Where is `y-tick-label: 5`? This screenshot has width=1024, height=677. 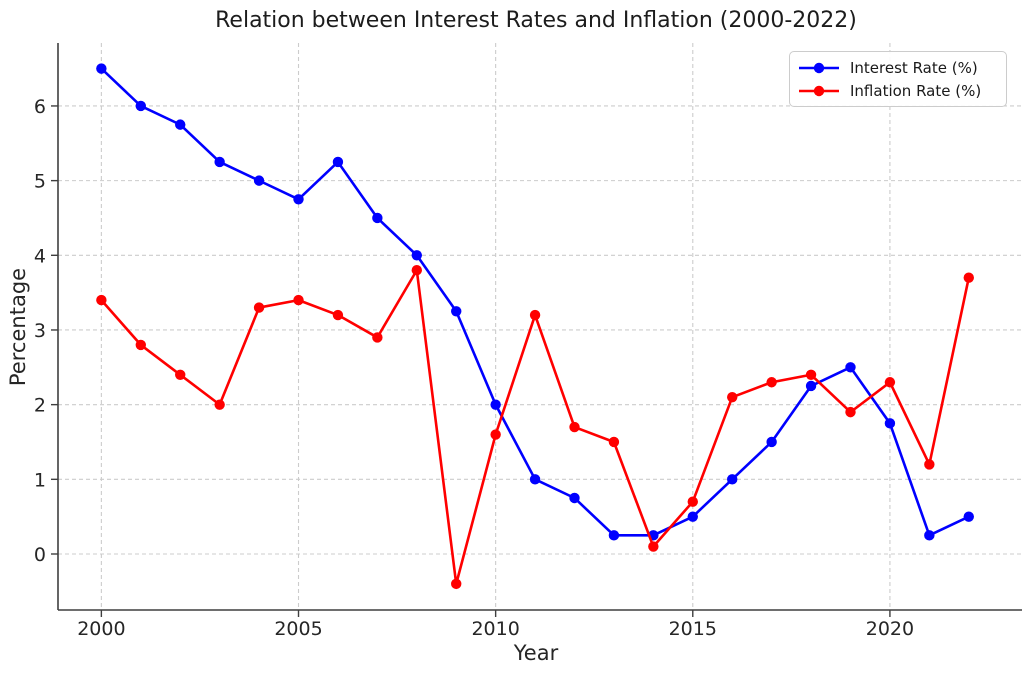 y-tick-label: 5 is located at coordinates (40, 182).